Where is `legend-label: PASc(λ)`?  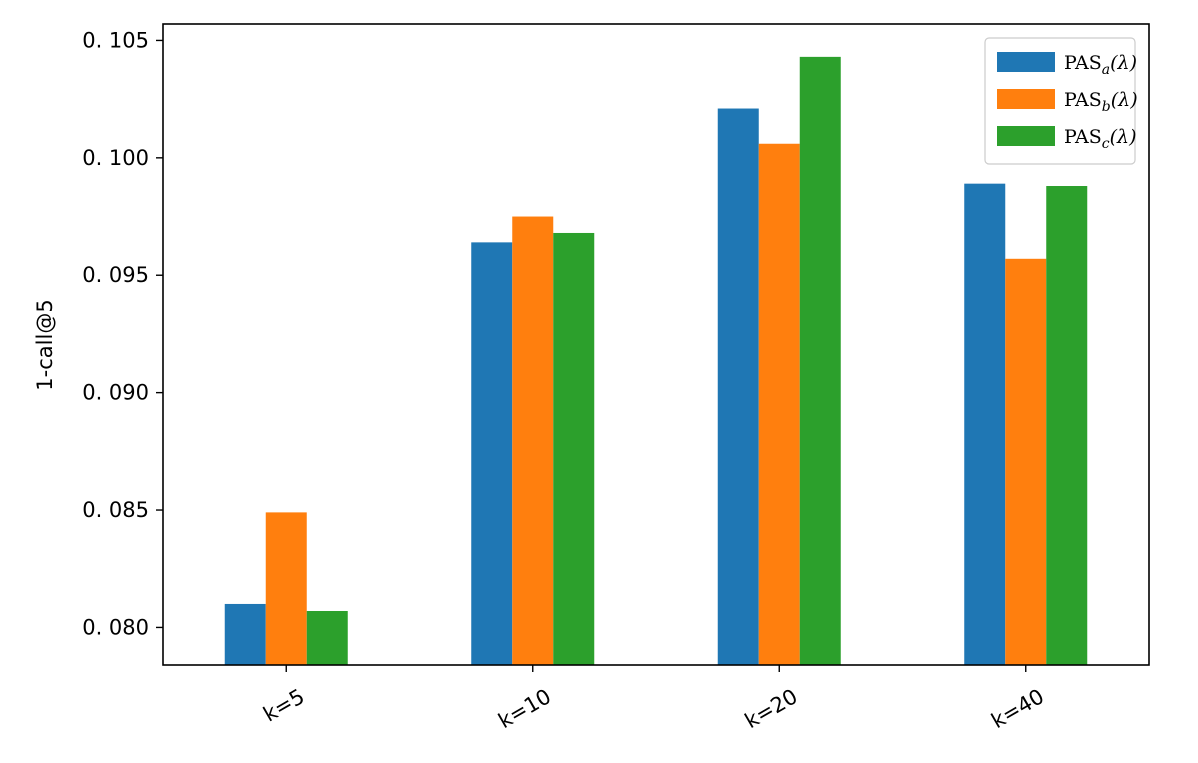 legend-label: PASc(λ) is located at coordinates (1100, 139).